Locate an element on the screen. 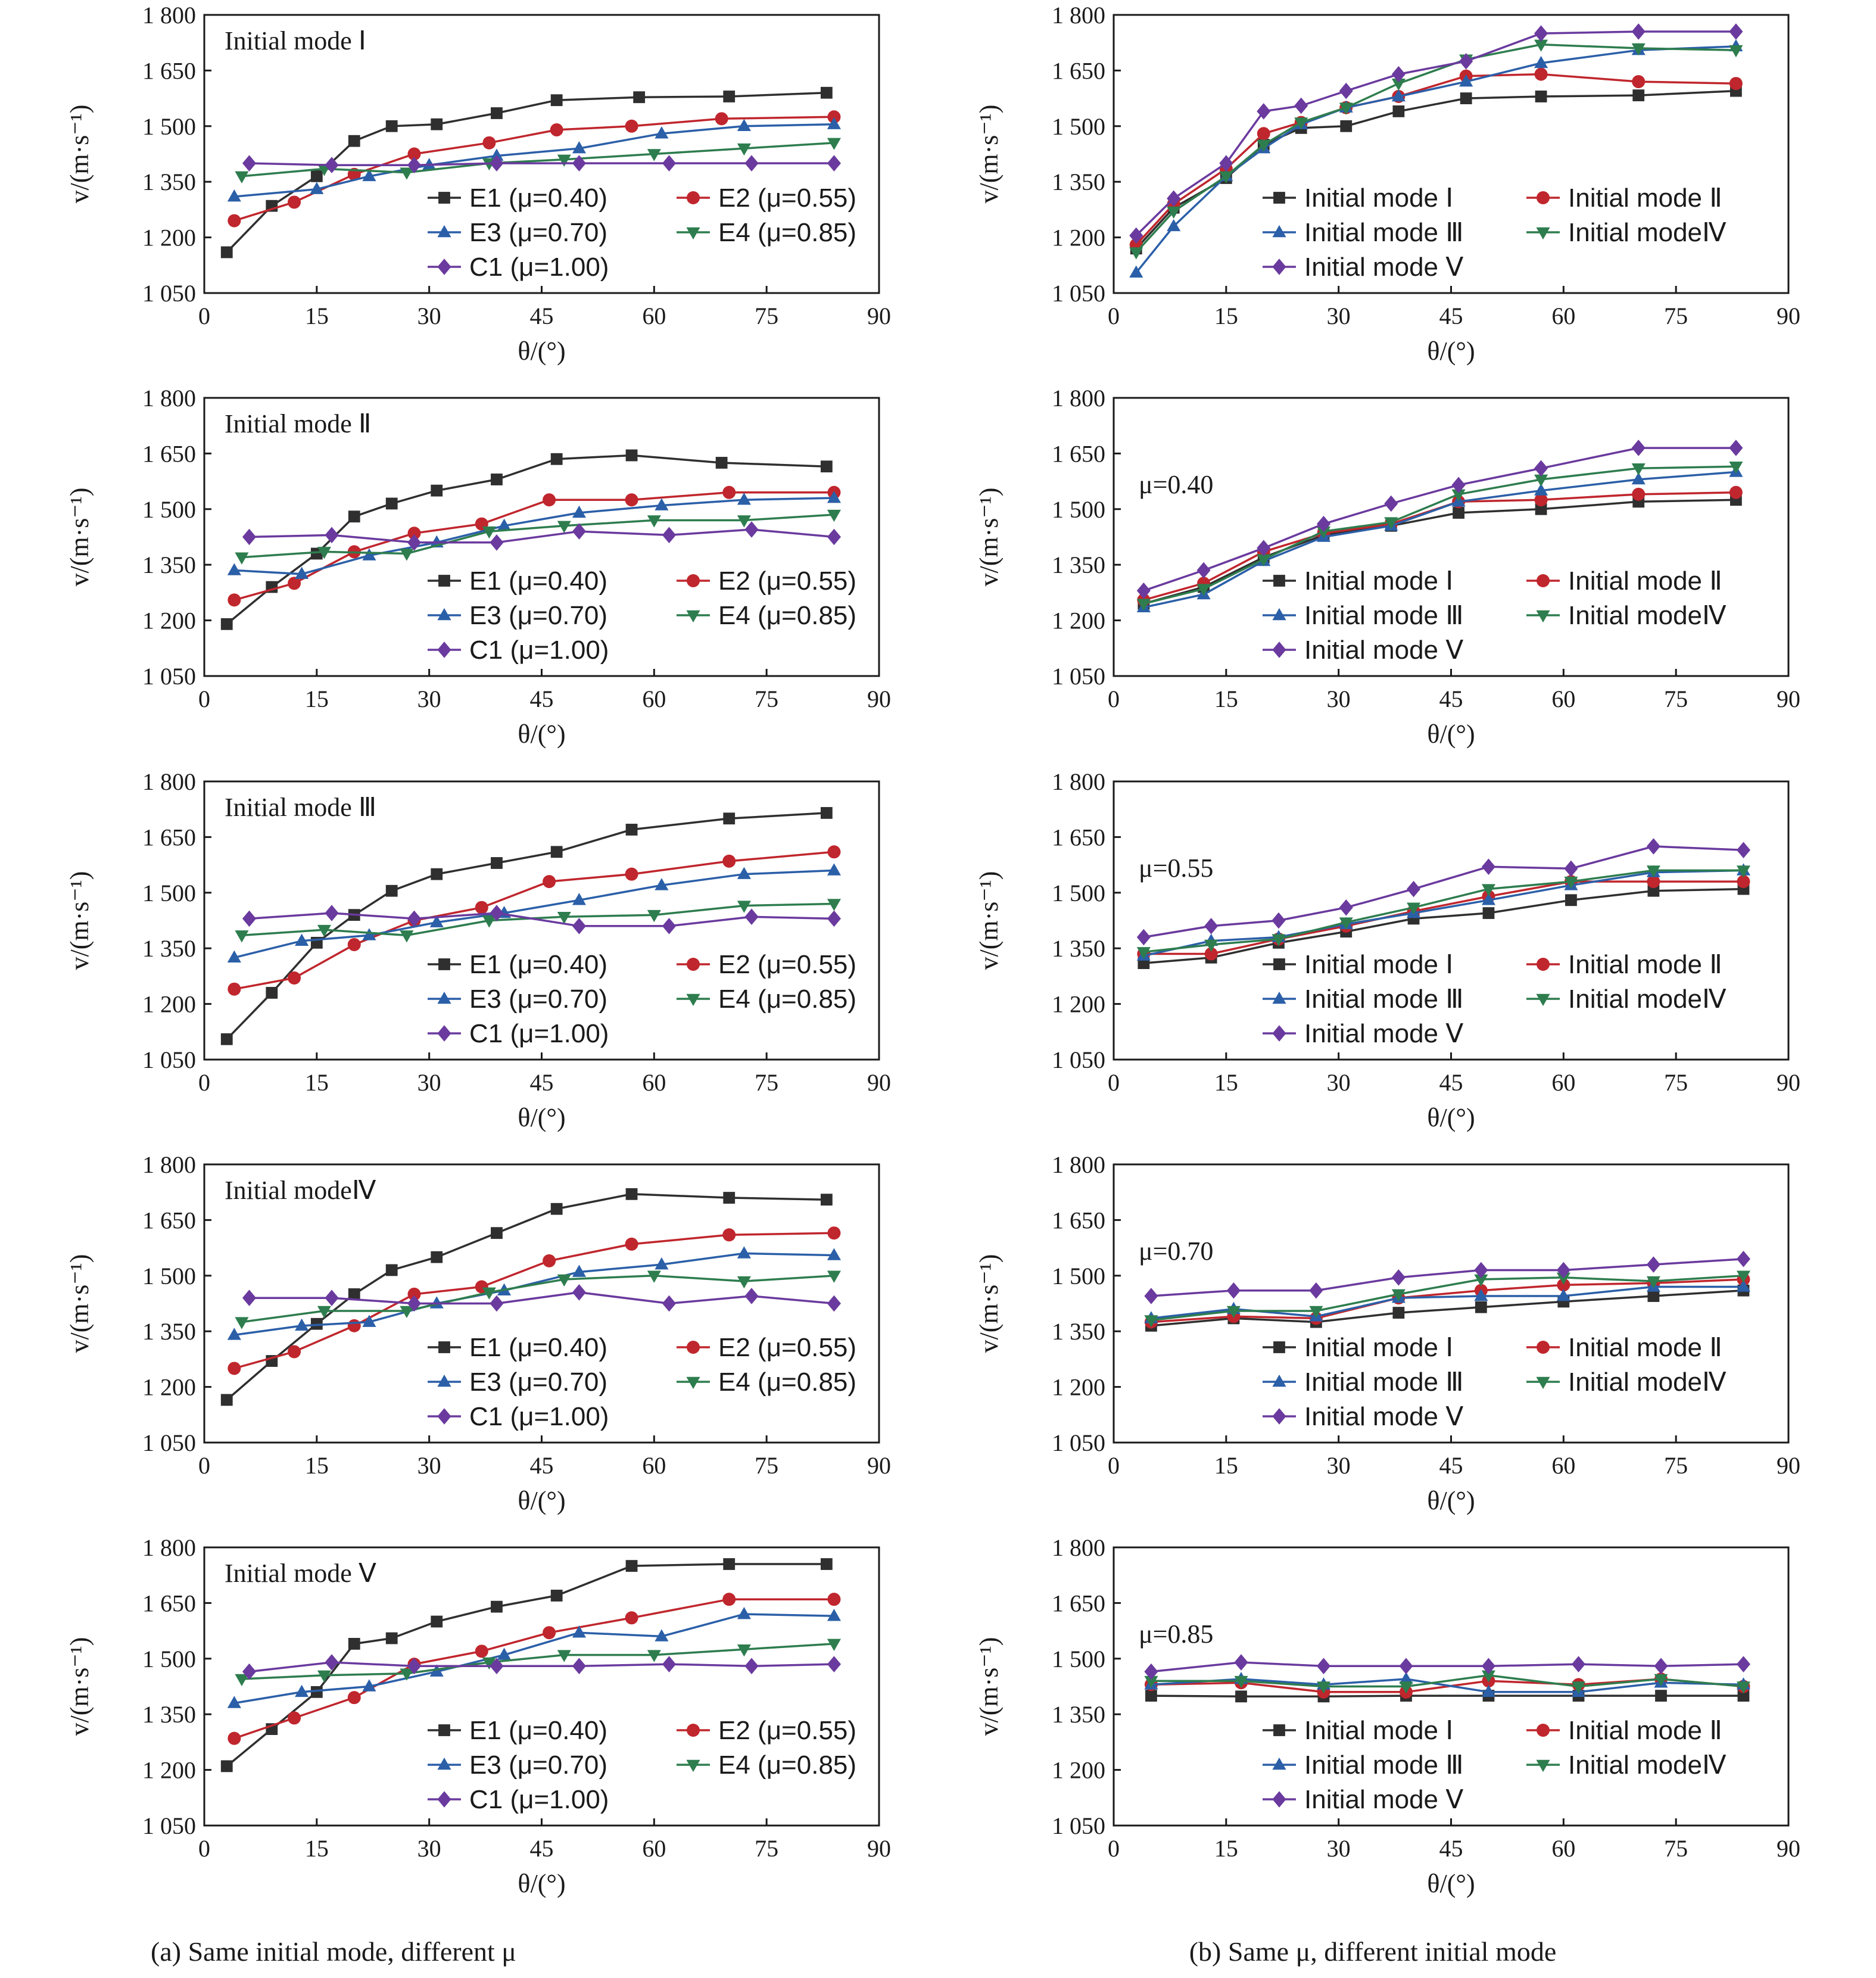  y-tick-label: 1 500 is located at coordinates (1078, 1276).